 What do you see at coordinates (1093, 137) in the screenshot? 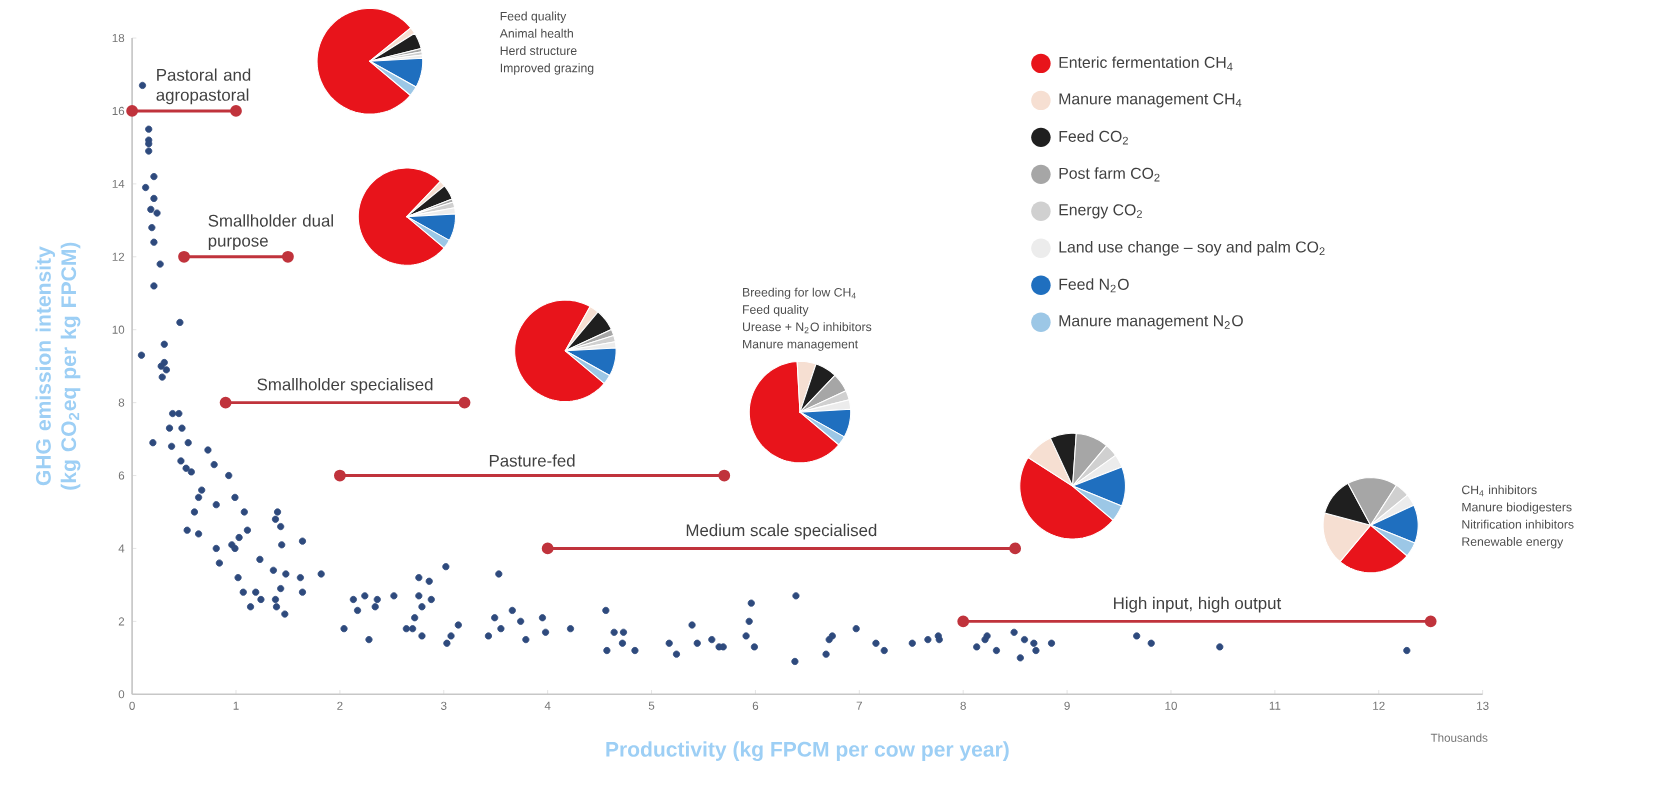
I see `legend-label: Feed CO$_{2}$` at bounding box center [1093, 137].